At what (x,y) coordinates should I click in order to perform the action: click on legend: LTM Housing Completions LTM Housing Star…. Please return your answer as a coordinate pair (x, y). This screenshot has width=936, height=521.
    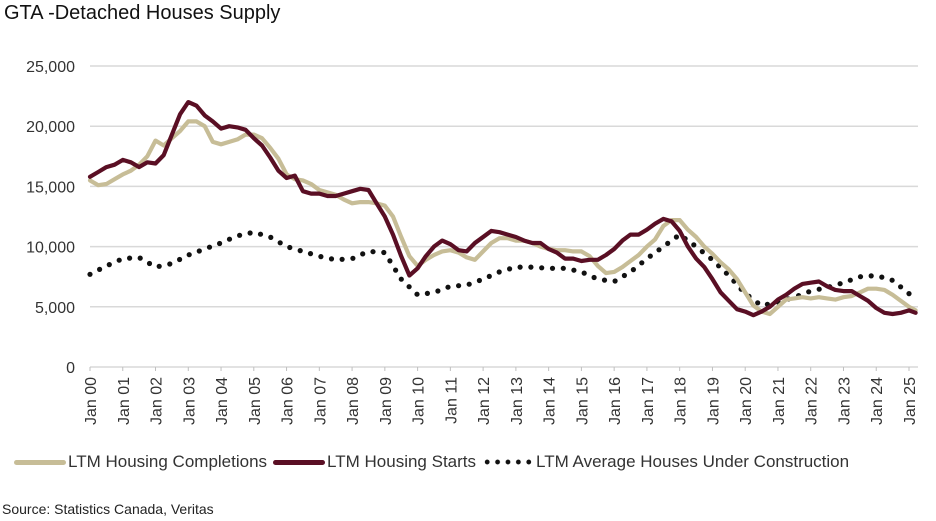
    Looking at the image, I should click on (434, 462).